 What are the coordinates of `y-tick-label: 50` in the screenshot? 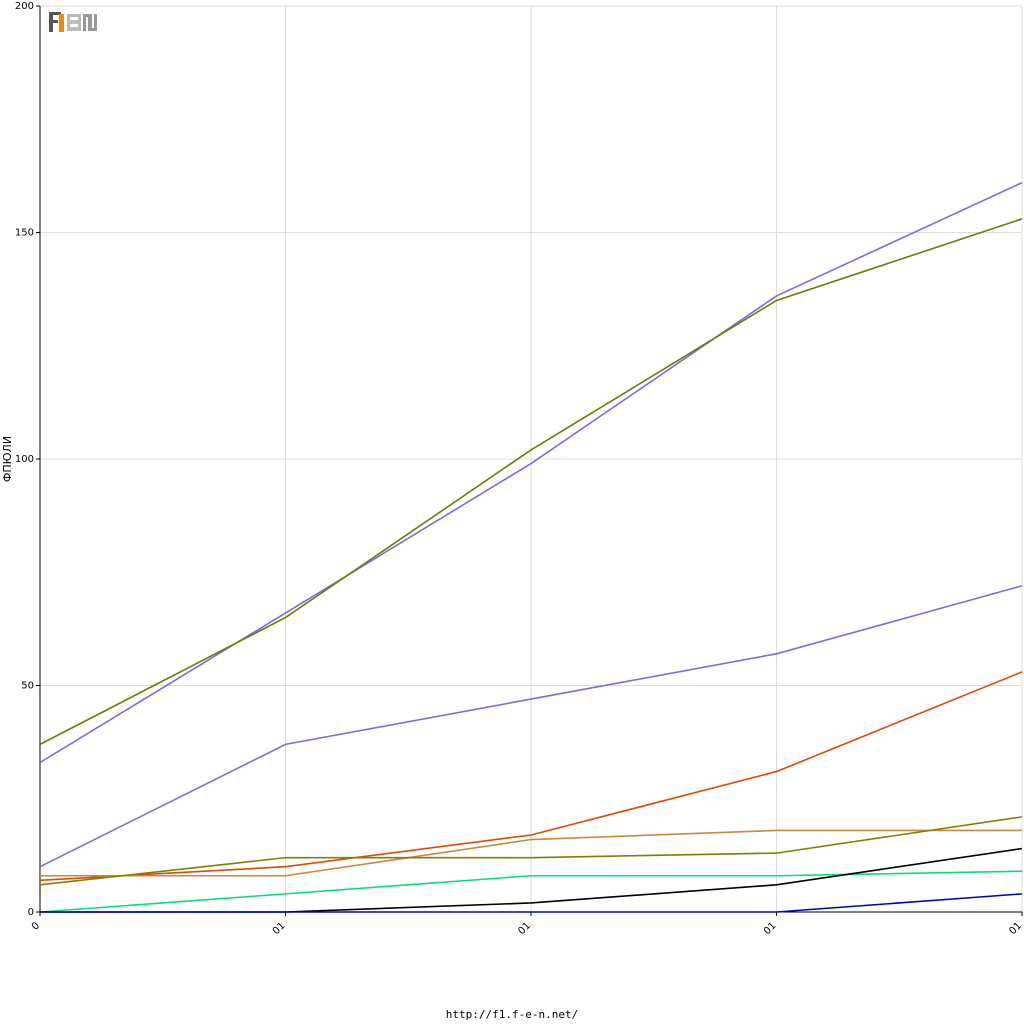 It's located at (27, 686).